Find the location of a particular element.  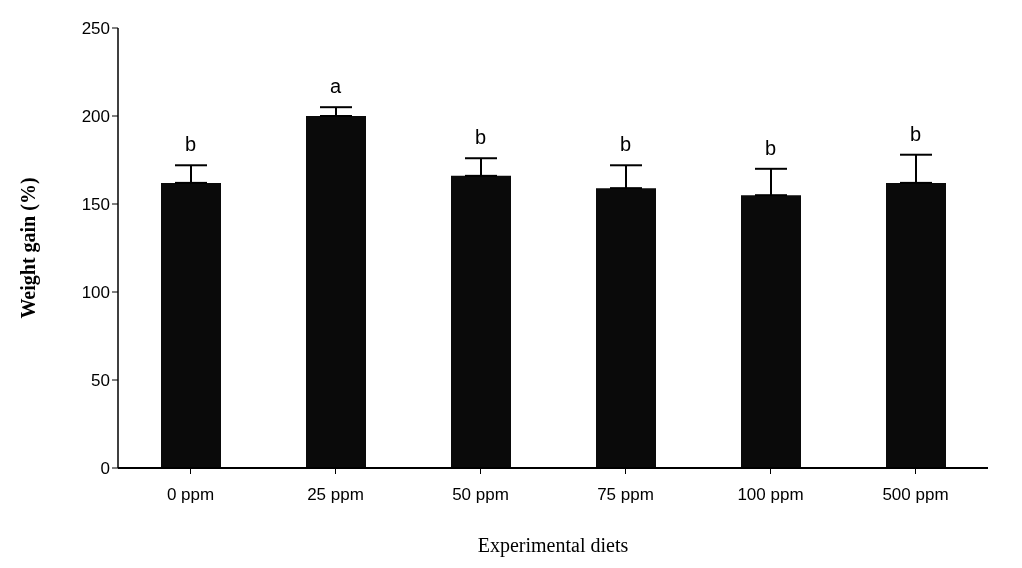

y-tick-label: 250 is located at coordinates (95, 29).